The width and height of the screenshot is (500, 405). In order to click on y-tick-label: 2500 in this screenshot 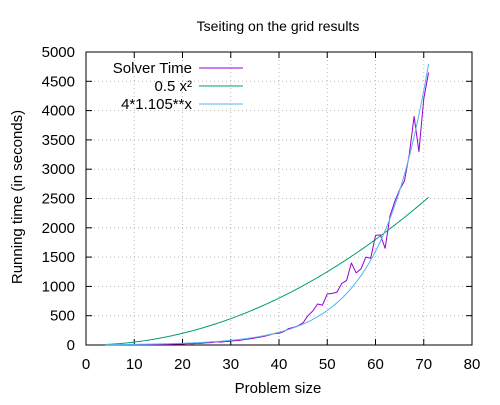, I will do `click(58, 199)`.